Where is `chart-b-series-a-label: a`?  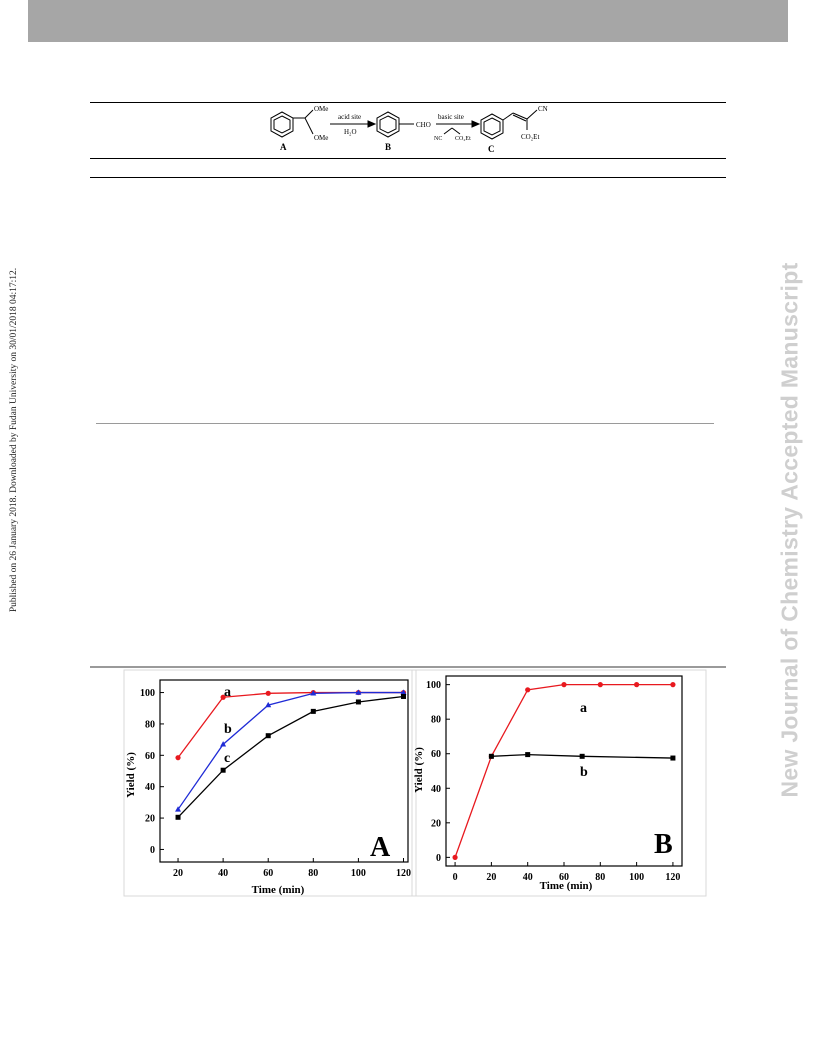
chart-b-series-a-label: a is located at coordinates (583, 708).